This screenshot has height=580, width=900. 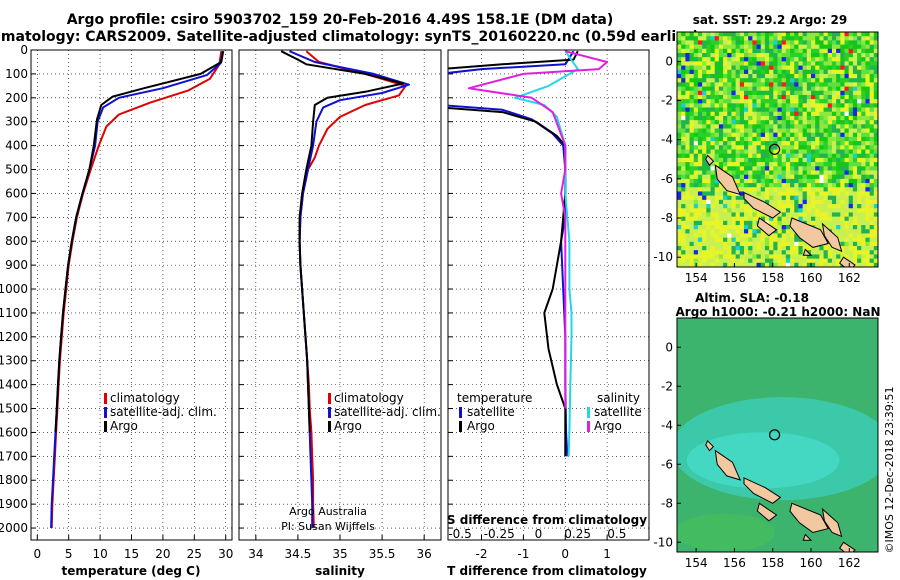 What do you see at coordinates (696, 278) in the screenshot?
I see `longitude-tick-label: 154` at bounding box center [696, 278].